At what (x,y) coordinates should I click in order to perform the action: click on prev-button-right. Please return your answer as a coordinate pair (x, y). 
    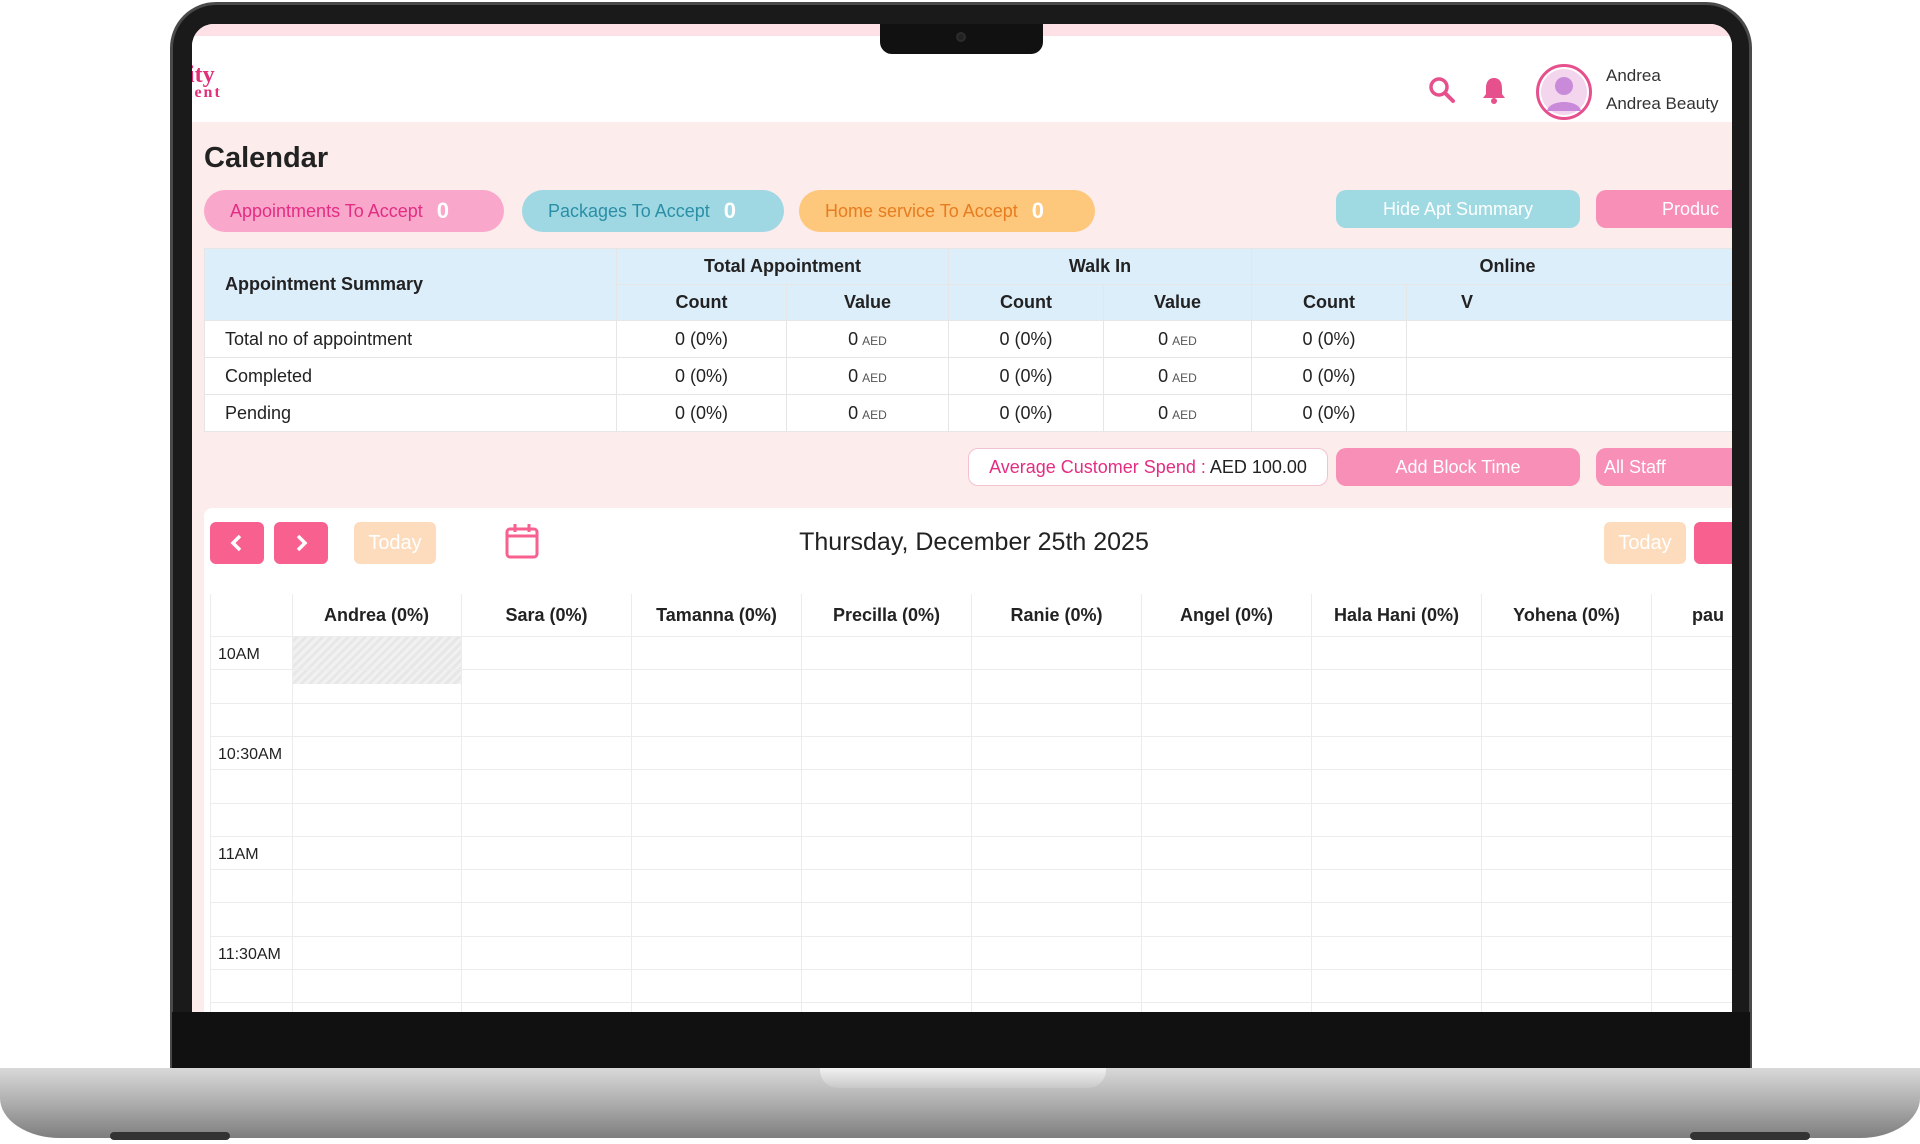
    Looking at the image, I should click on (1713, 543).